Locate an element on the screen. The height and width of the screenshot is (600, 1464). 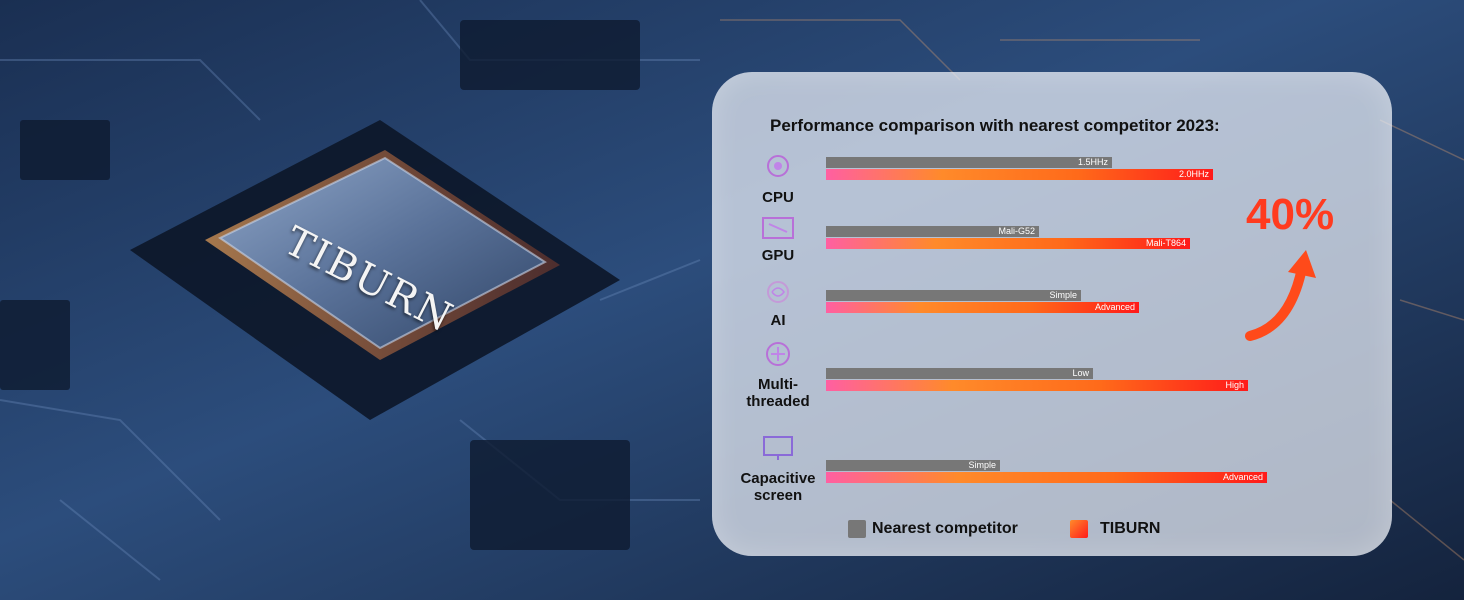
legend-label-competitor: Nearest competitor is located at coordinates (945, 528).